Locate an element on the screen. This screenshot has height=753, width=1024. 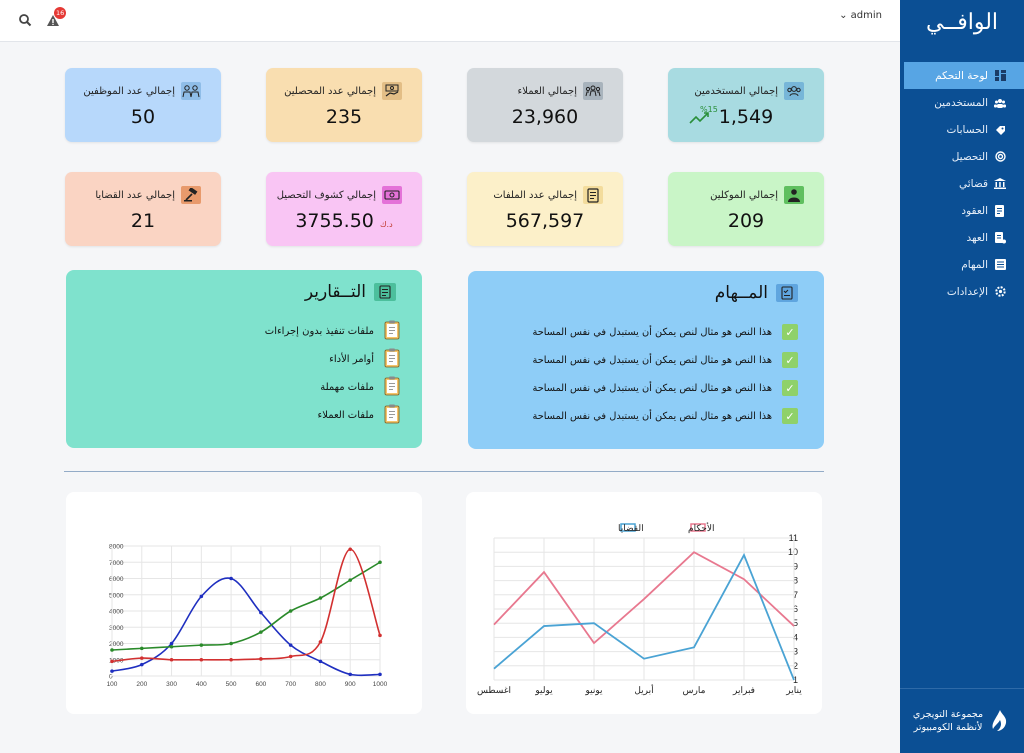
notifications-button: 16 is located at coordinates (56, 18).